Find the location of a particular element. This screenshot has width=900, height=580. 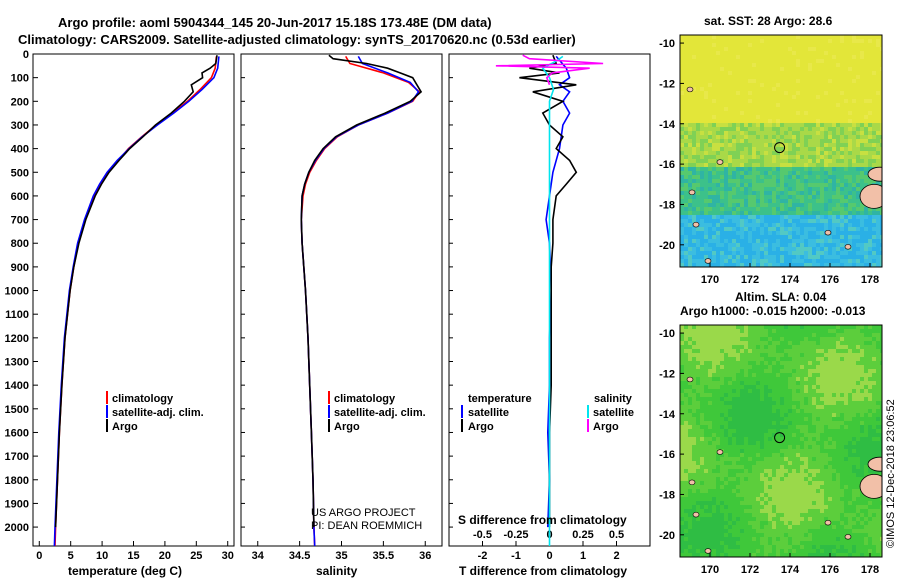

depth-tick-label: 1300 is located at coordinates (17, 363).